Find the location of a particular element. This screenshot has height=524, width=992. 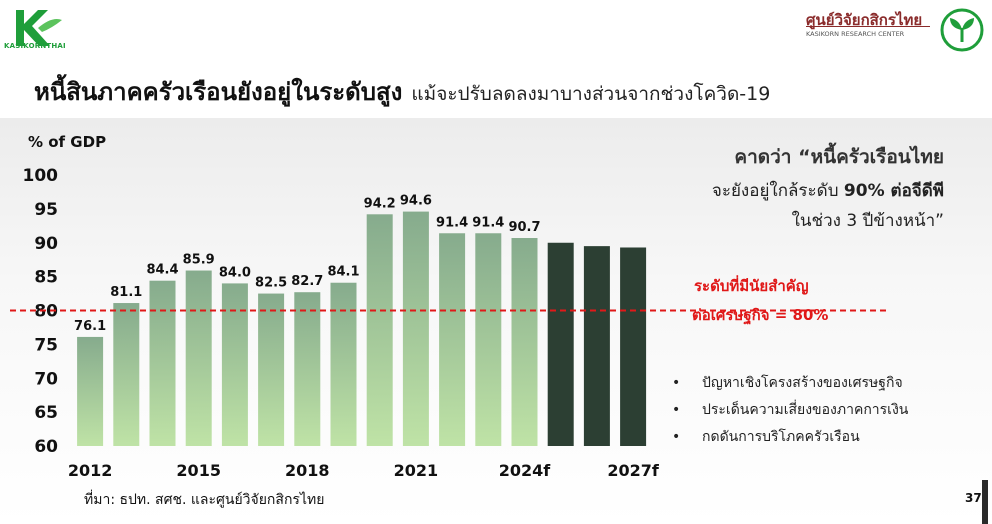

x-tick-label: 2027f is located at coordinates (633, 470).